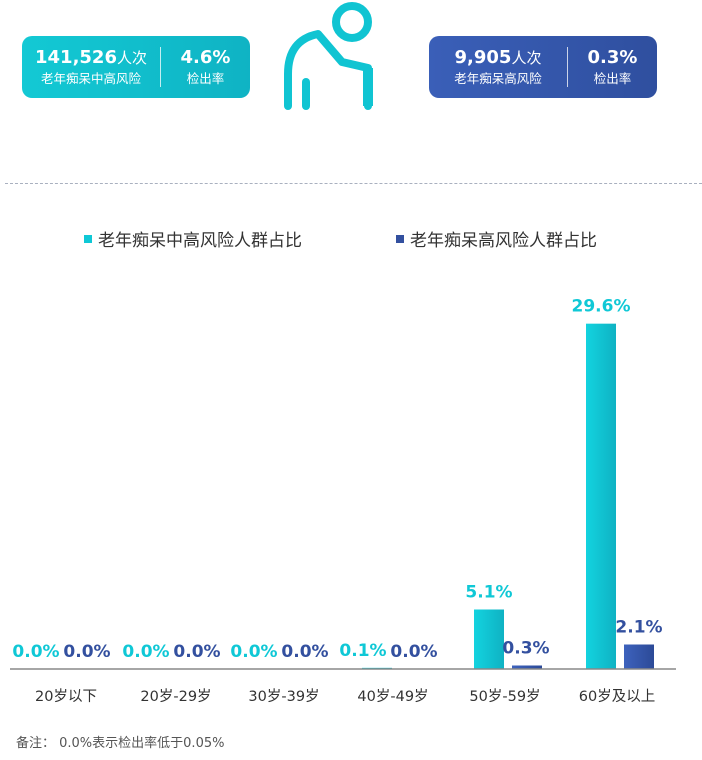  What do you see at coordinates (612, 57) in the screenshot?
I see `high-rate: 0.3%` at bounding box center [612, 57].